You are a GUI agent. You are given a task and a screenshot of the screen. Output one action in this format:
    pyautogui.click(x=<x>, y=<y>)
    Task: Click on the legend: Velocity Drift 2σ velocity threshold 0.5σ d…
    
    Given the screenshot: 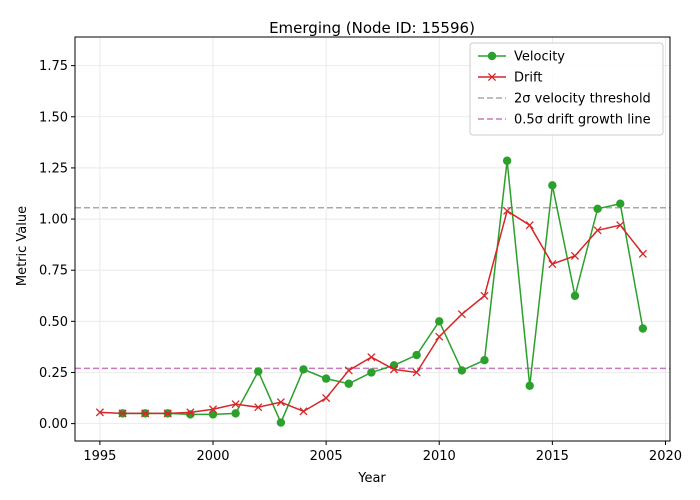 What is the action you would take?
    pyautogui.click(x=566, y=89)
    